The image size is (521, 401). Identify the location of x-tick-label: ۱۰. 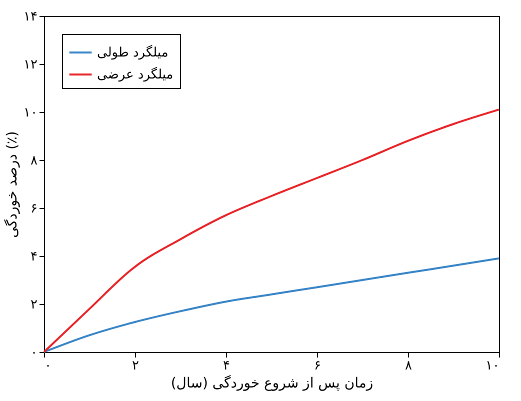
(493, 366).